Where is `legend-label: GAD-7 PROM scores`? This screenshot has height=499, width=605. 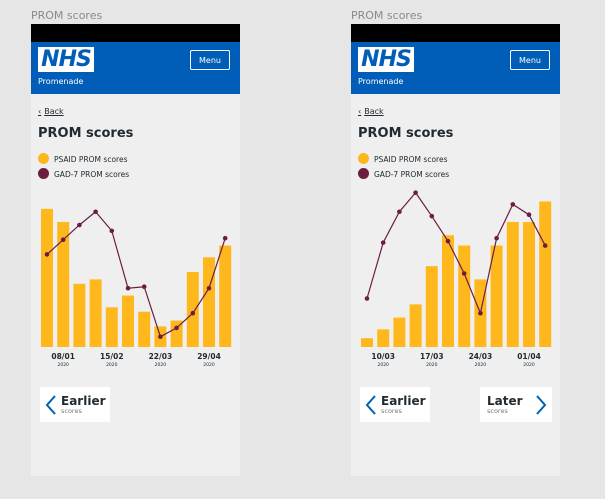 legend-label: GAD-7 PROM scores is located at coordinates (92, 174).